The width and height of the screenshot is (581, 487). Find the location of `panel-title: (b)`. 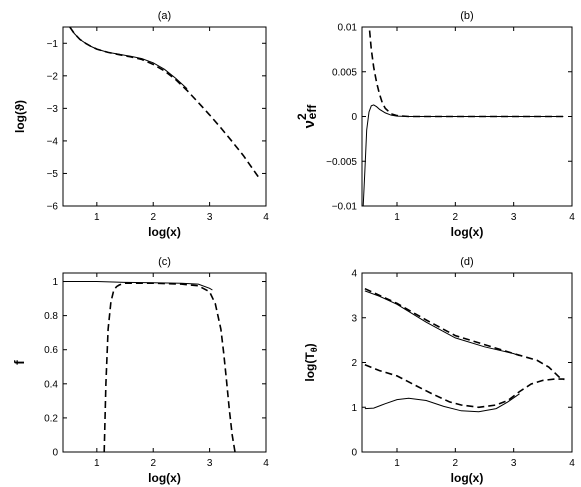

panel-title: (b) is located at coordinates (466, 16).